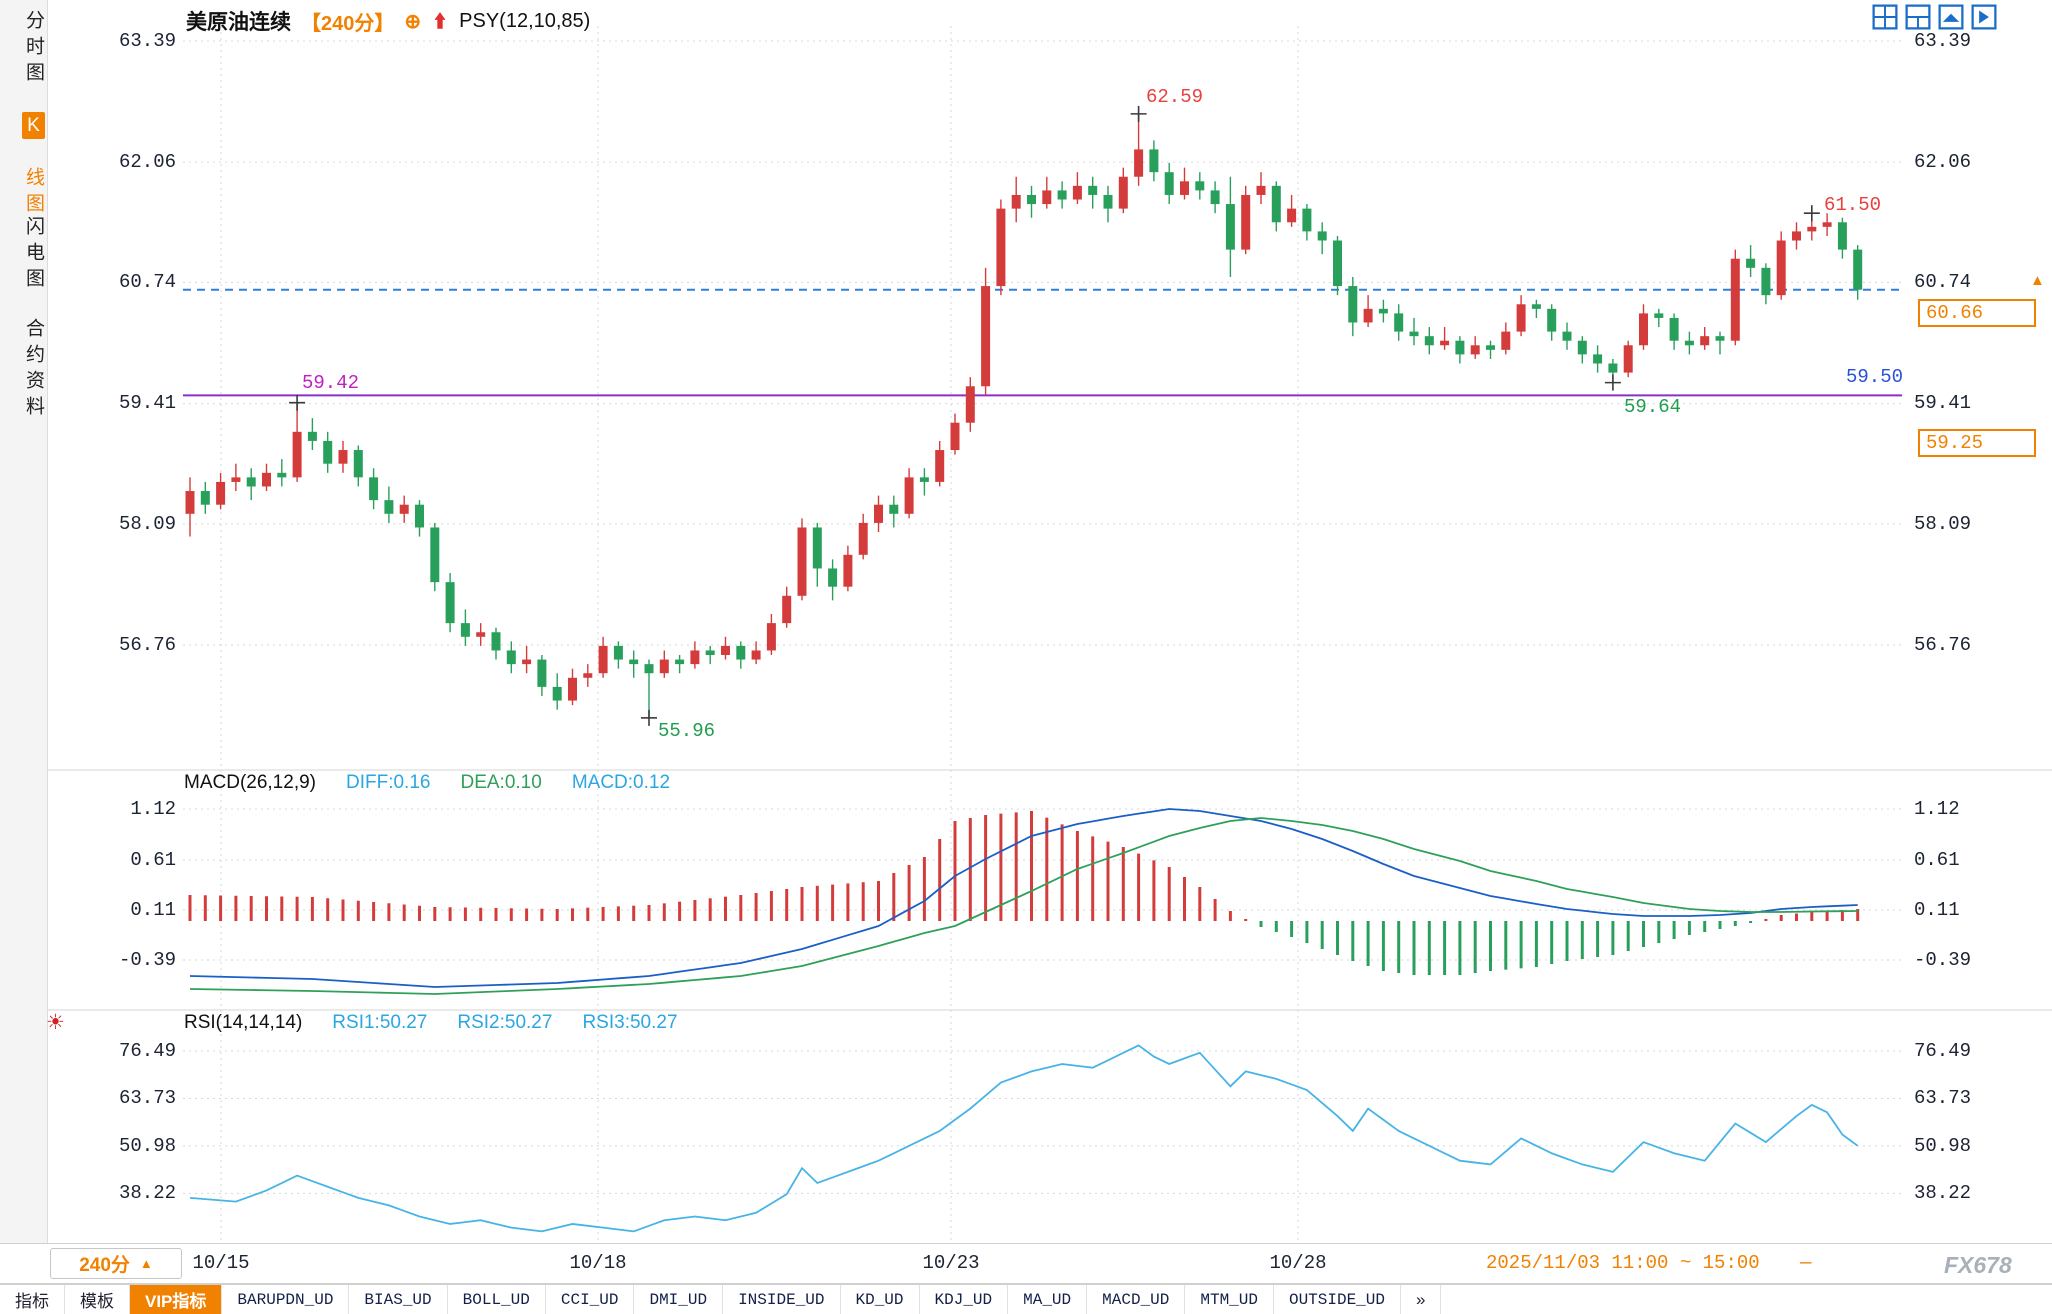  I want to click on time-range-dash: —, so click(1806, 1263).